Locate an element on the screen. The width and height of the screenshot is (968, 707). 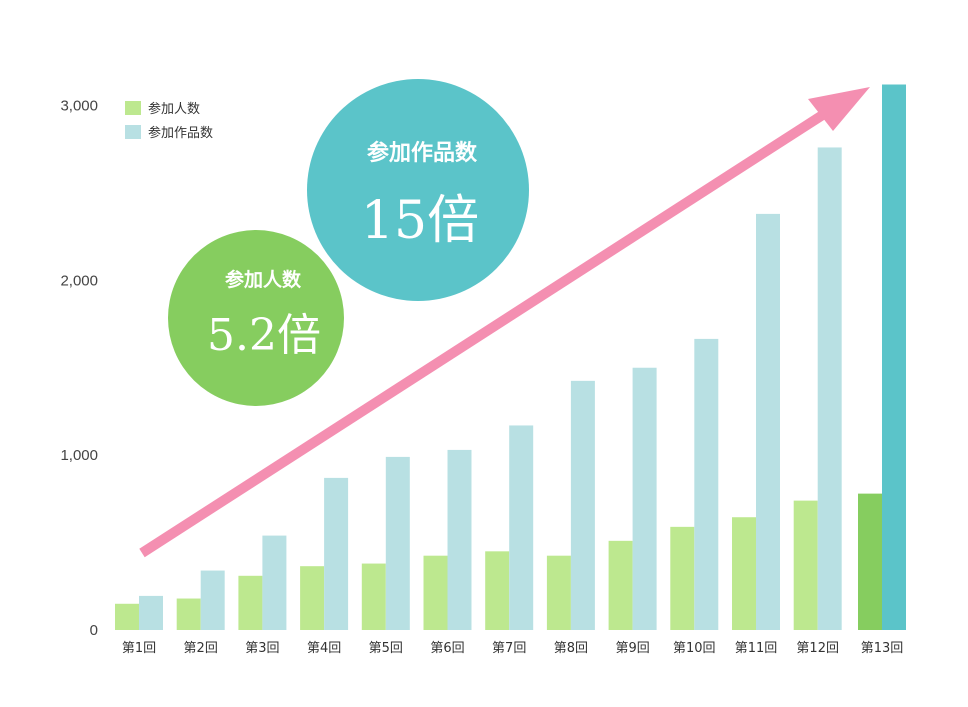
x-tick-label: 第2回 is located at coordinates (201, 648).